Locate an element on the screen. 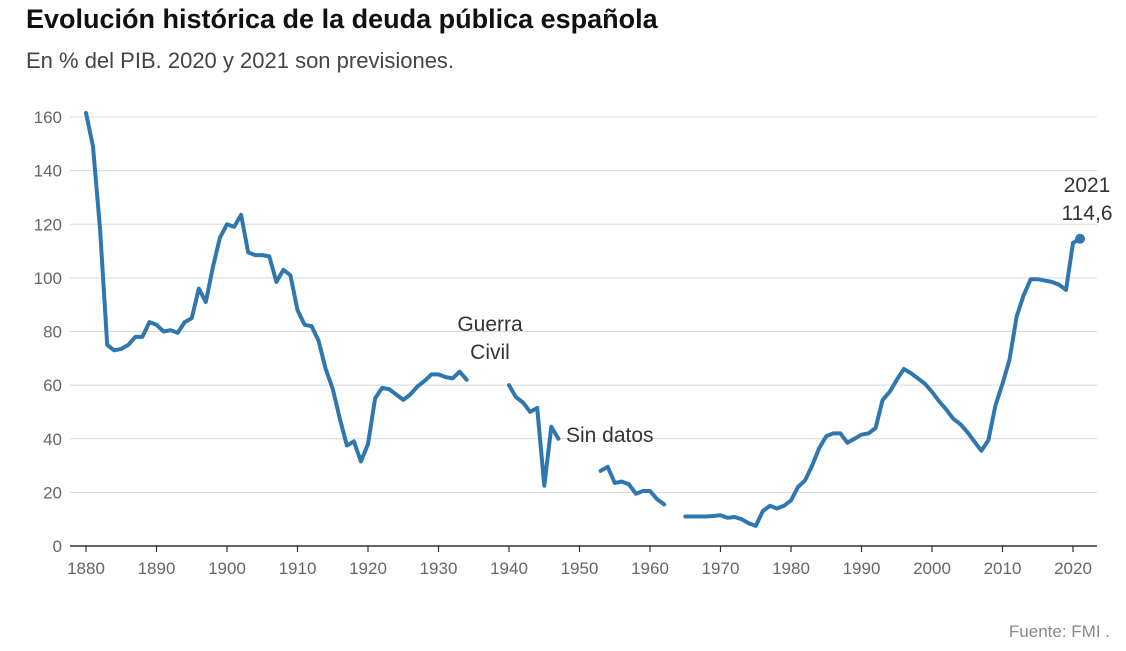 The width and height of the screenshot is (1126, 651). series-line-1953-1962 is located at coordinates (632, 485).